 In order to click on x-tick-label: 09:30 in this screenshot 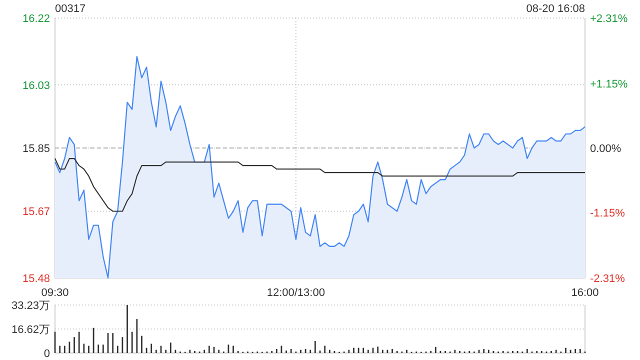, I will do `click(55, 293)`.